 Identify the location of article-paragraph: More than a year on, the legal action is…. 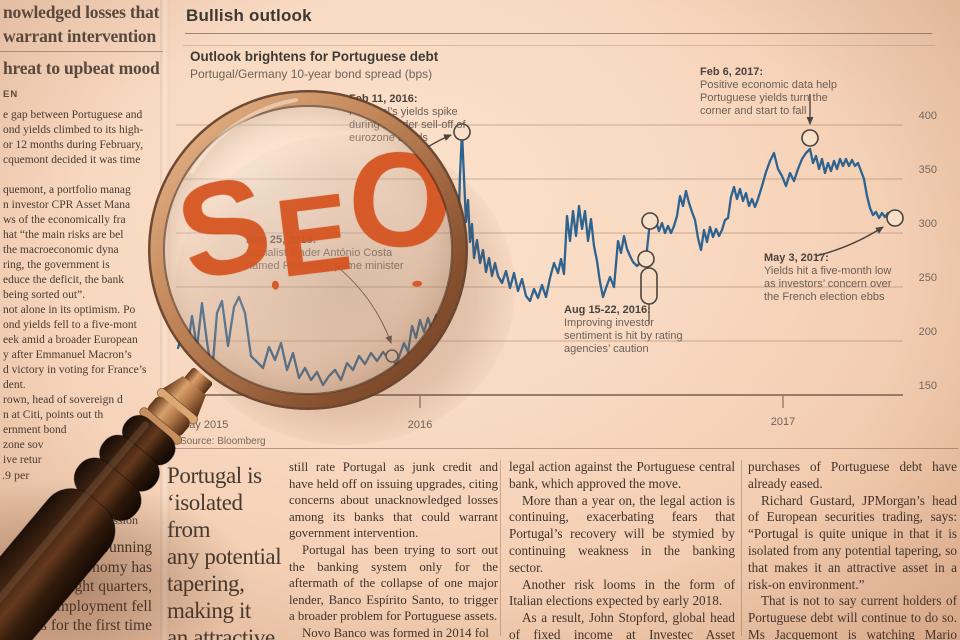
(622, 533).